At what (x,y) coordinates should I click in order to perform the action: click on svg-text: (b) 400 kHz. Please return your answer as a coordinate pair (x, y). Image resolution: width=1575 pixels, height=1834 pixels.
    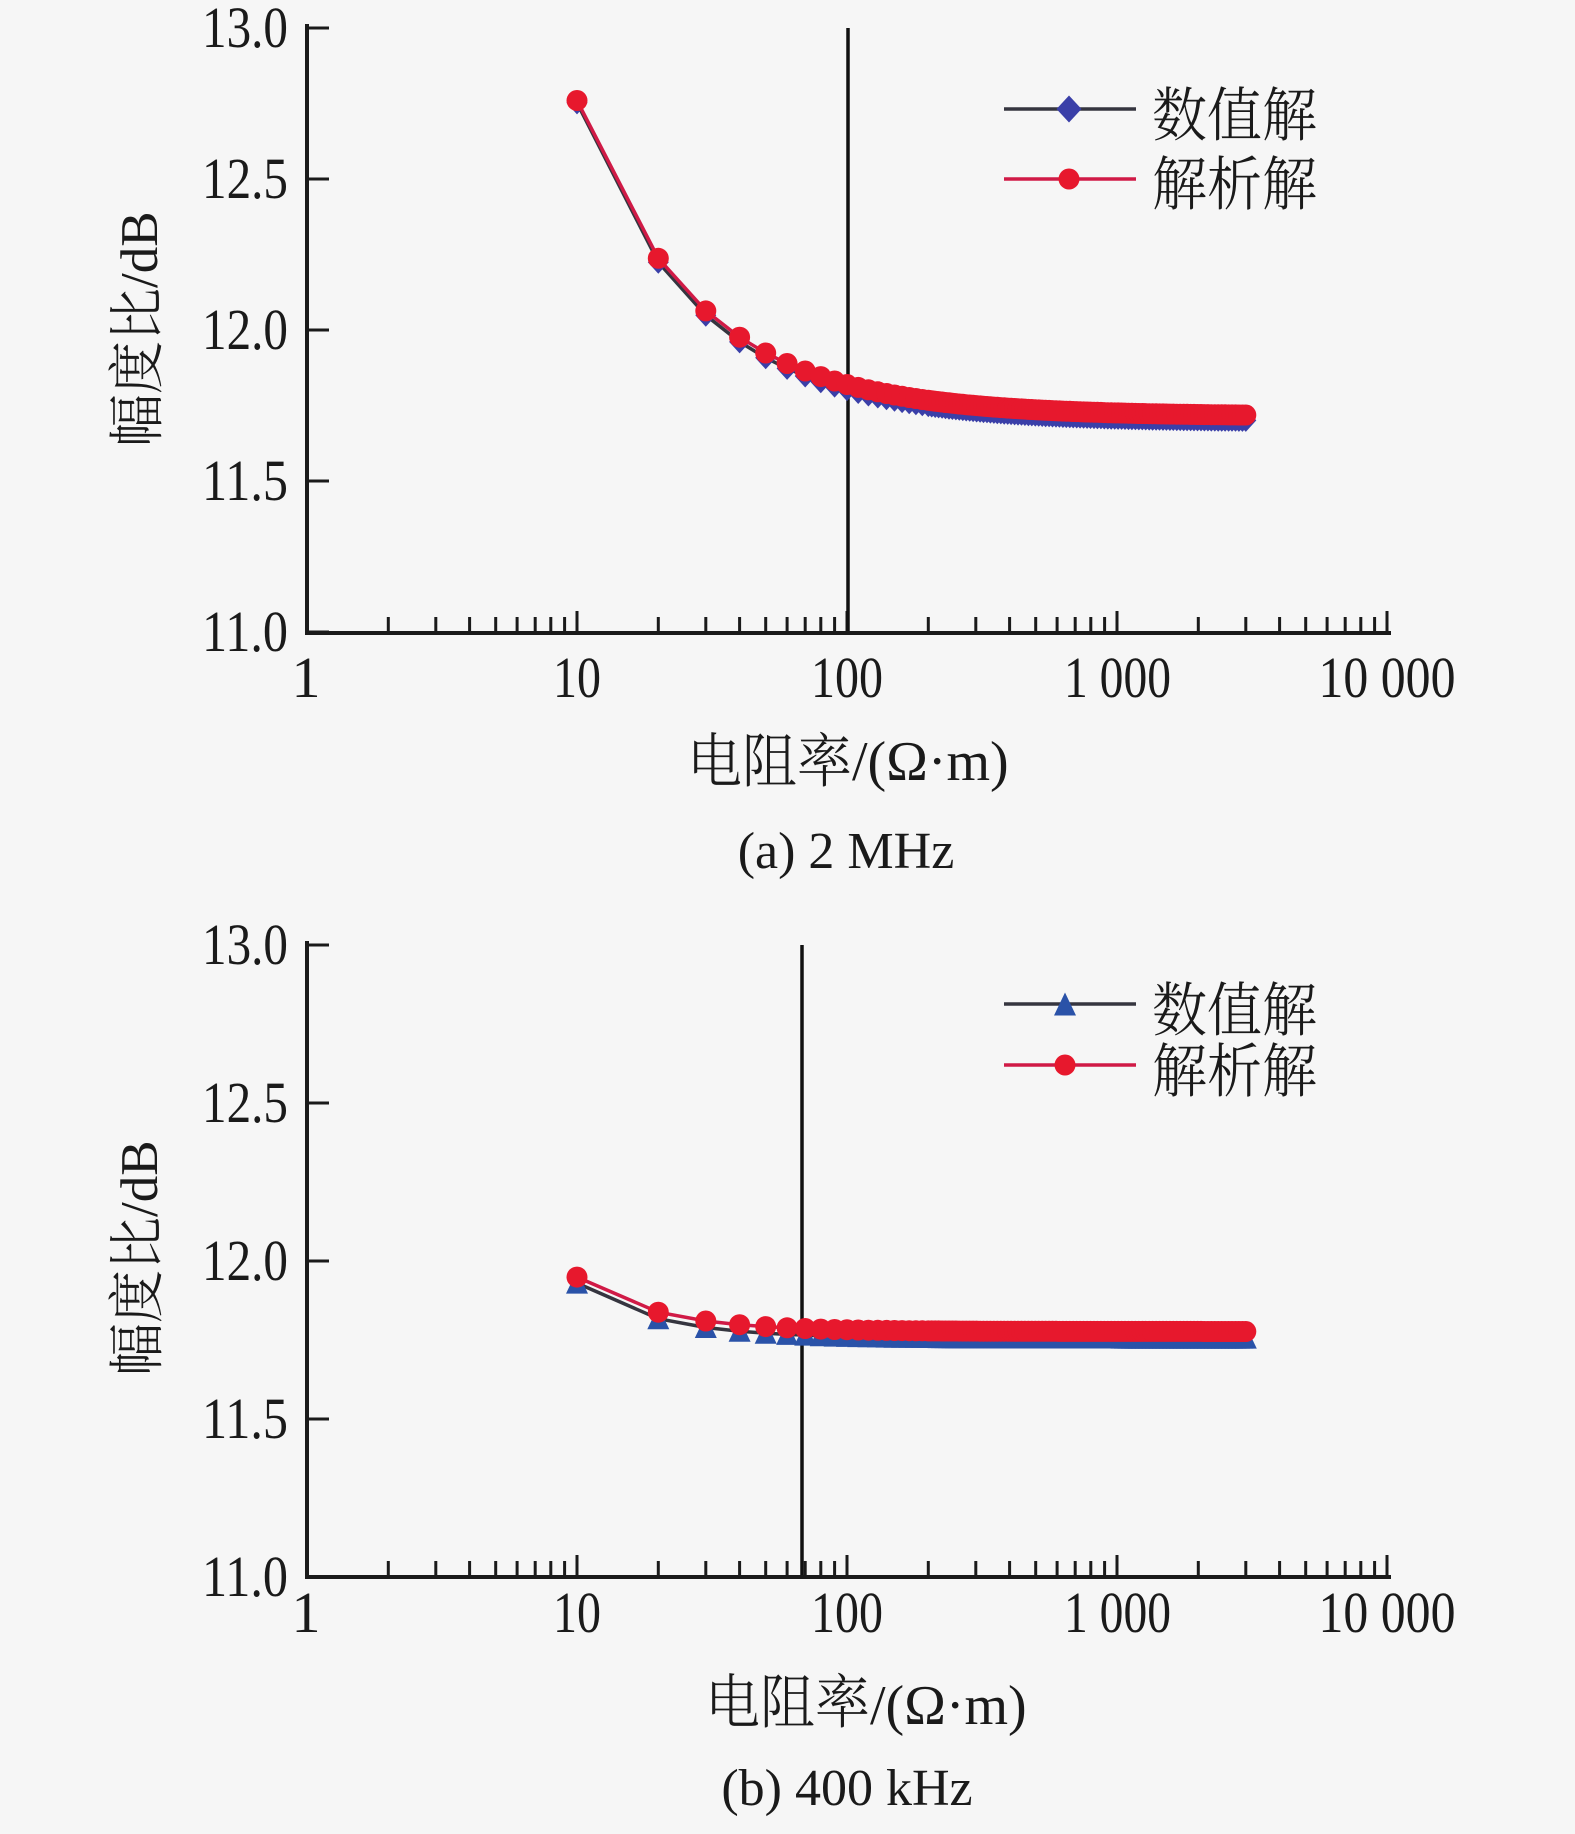
    Looking at the image, I should click on (846, 1788).